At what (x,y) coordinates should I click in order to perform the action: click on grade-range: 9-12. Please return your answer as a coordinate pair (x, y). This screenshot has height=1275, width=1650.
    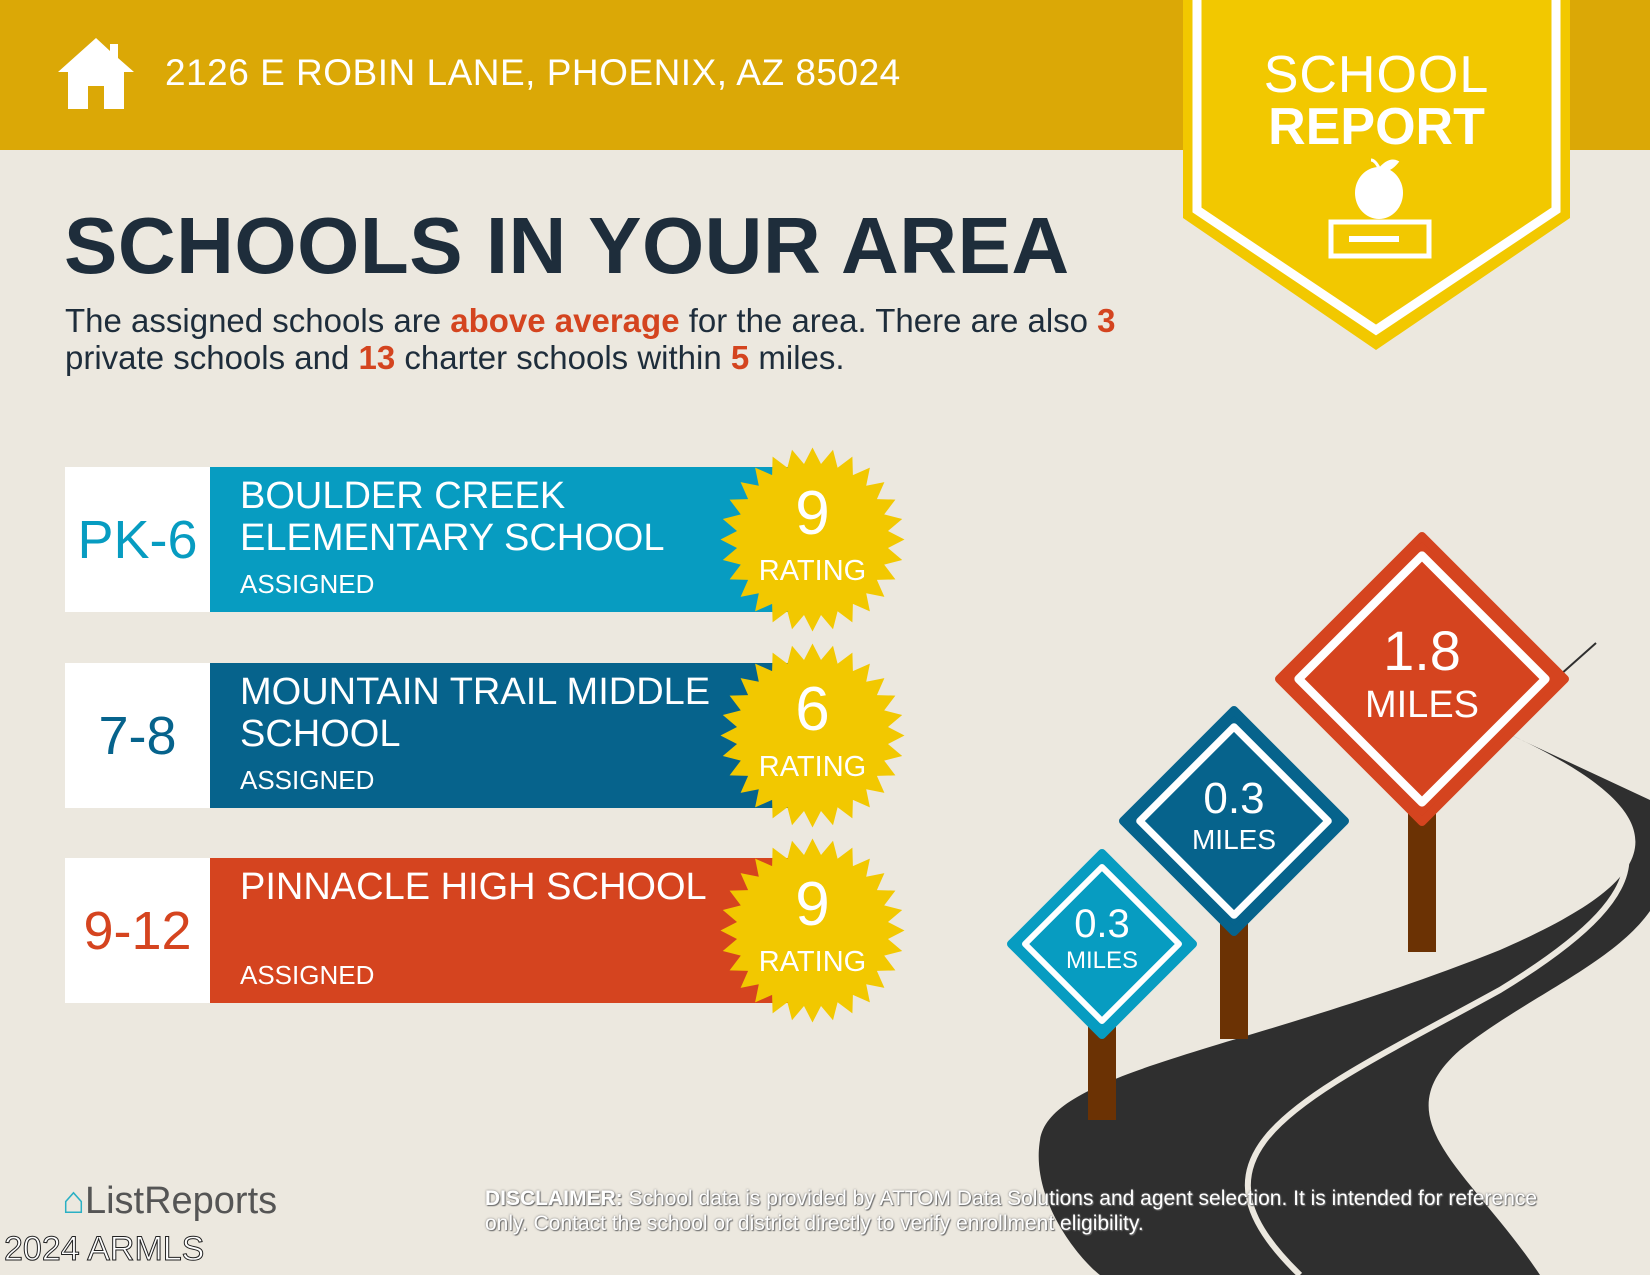
    Looking at the image, I should click on (137, 930).